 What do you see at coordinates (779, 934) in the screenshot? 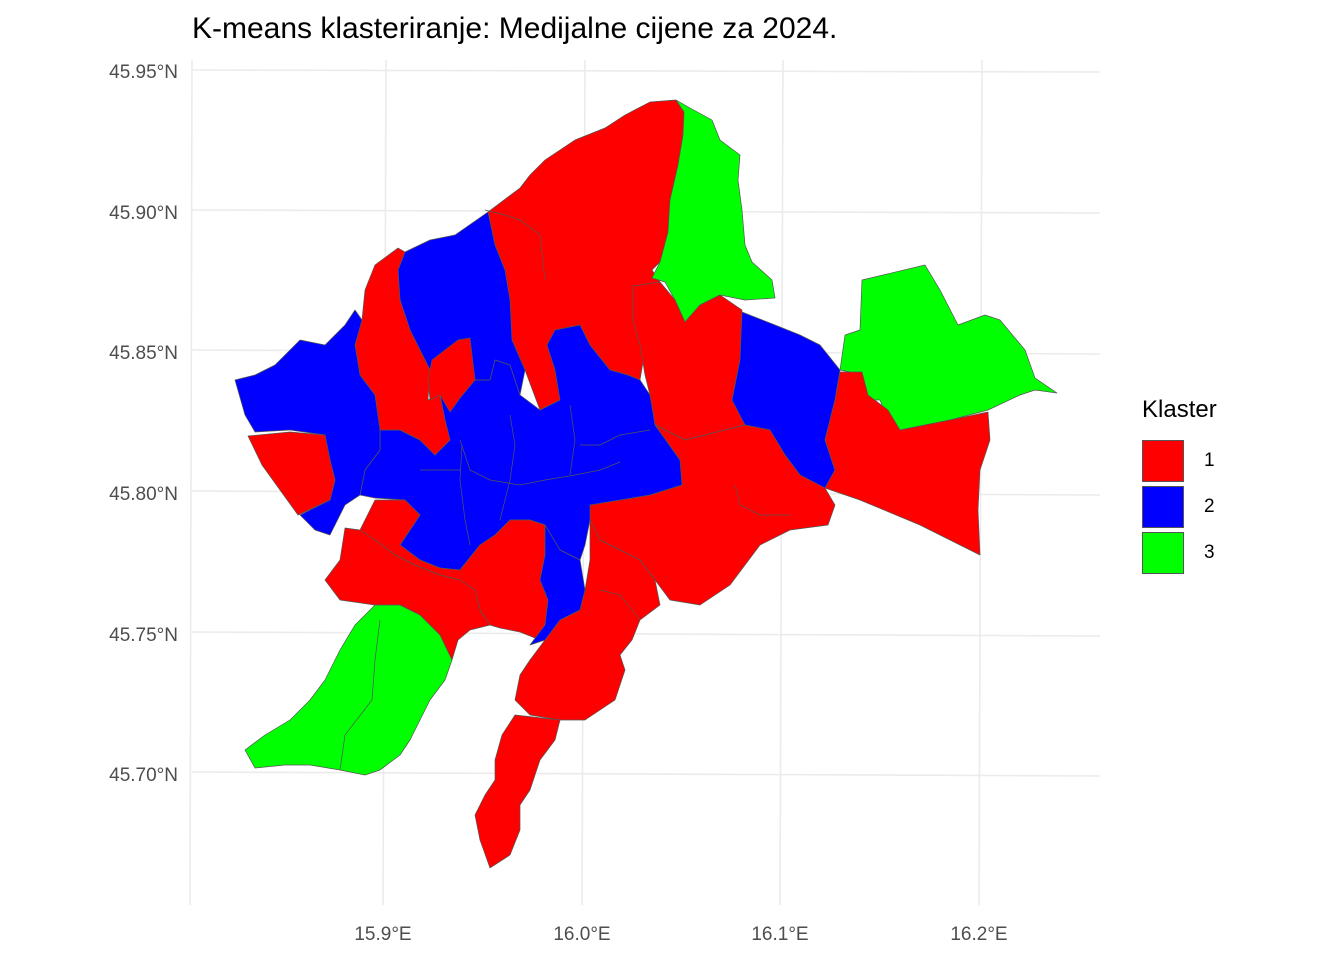
I see `lon-tick-label: 16.1°E` at bounding box center [779, 934].